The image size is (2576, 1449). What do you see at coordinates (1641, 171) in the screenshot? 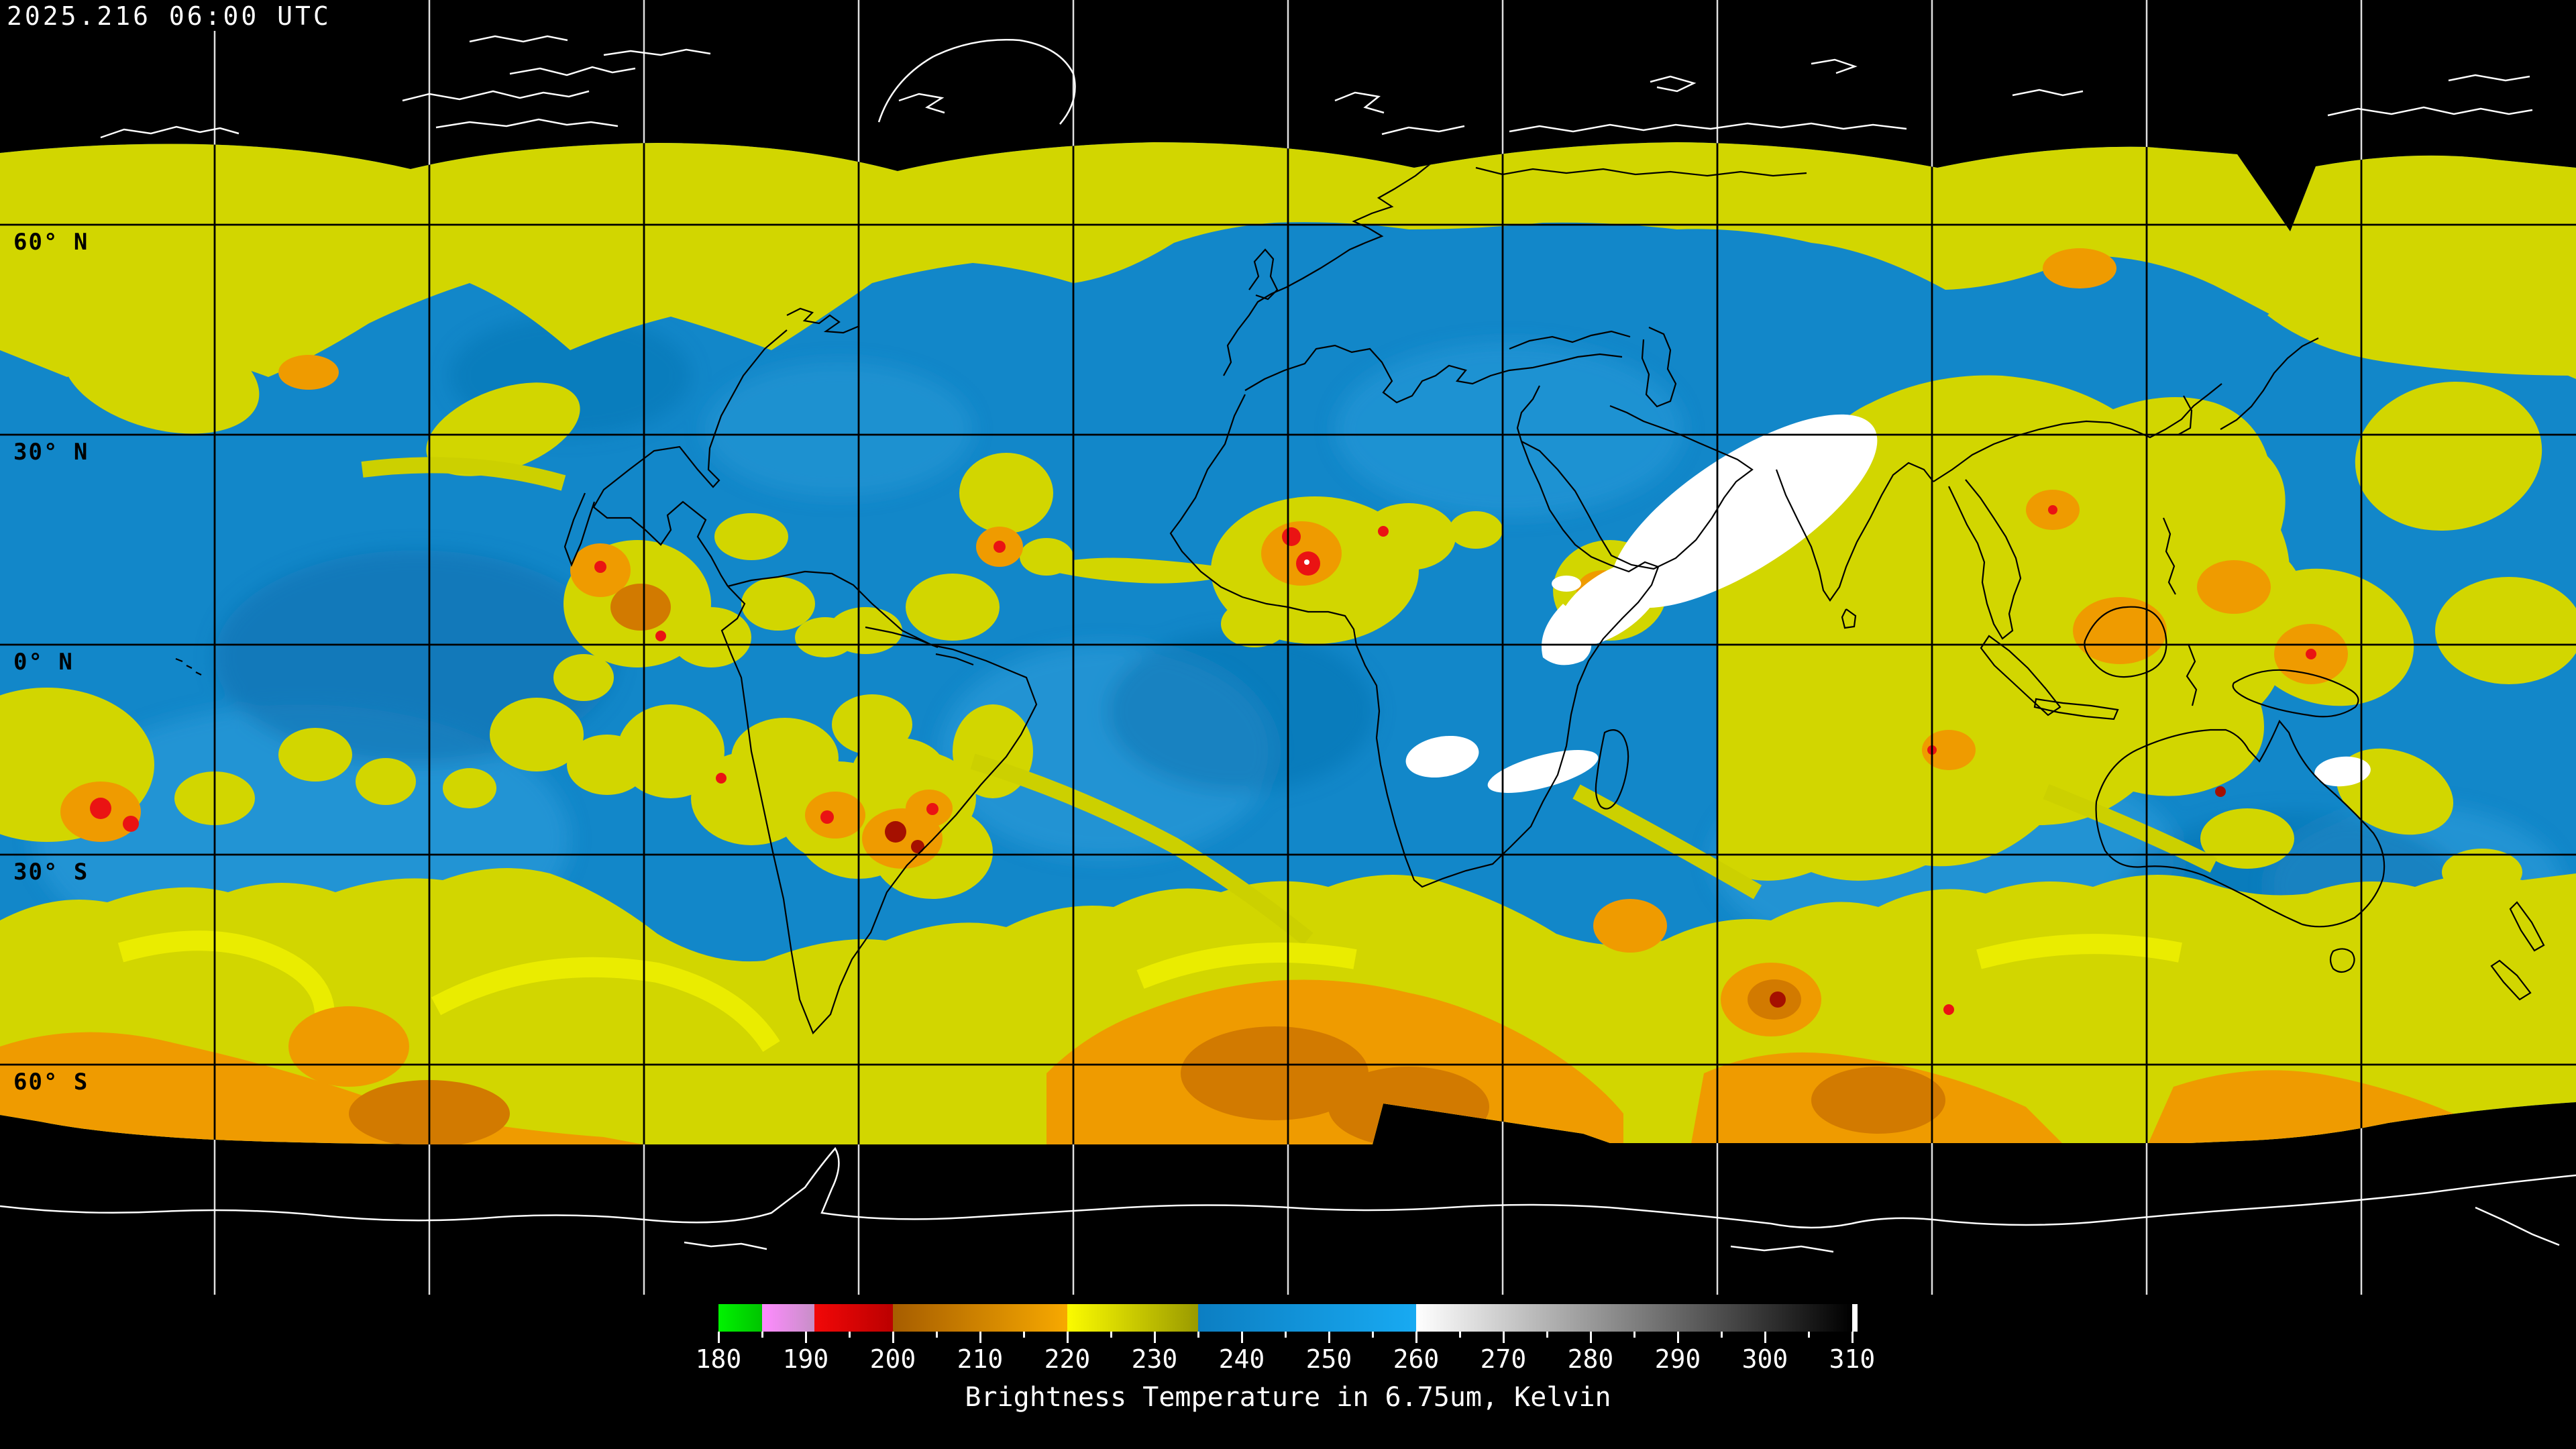
I see `russia-arctic-coast` at bounding box center [1641, 171].